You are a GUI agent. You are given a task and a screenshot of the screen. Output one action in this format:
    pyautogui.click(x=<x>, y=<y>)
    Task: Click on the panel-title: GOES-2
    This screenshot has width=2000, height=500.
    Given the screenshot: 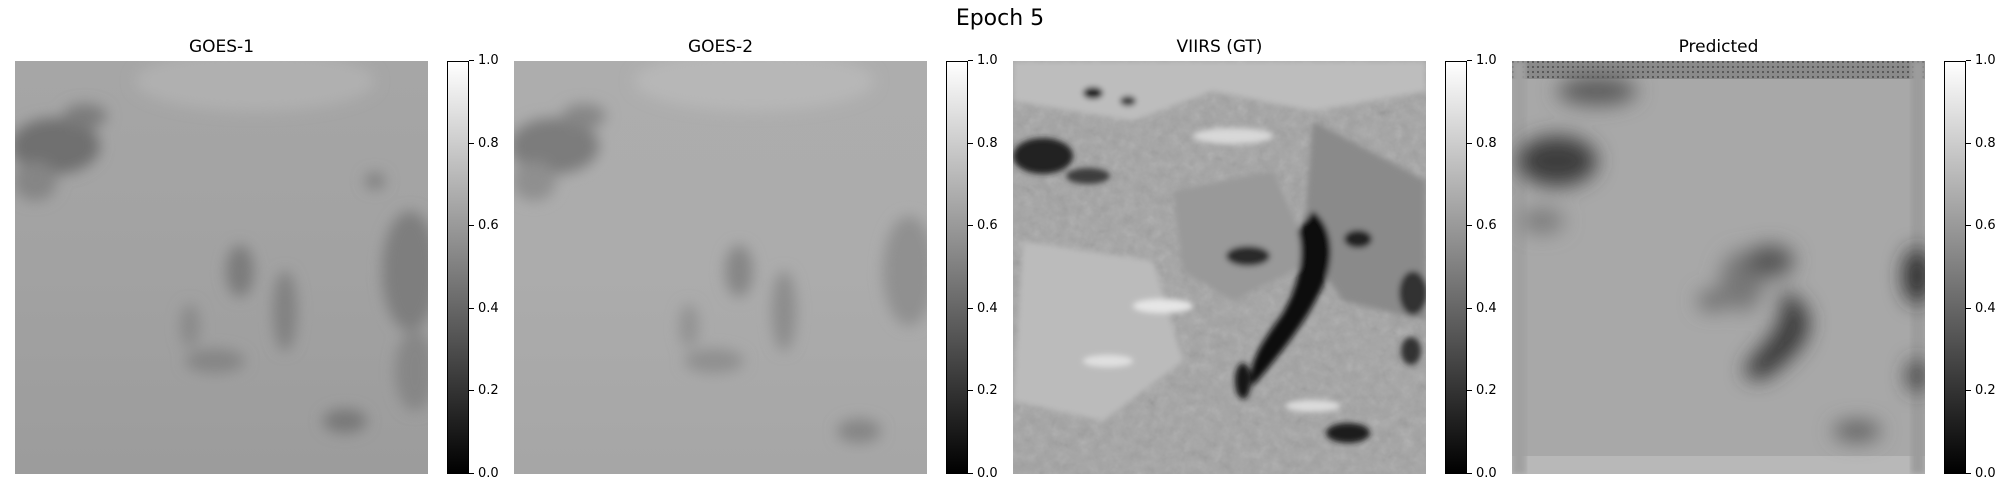 What is the action you would take?
    pyautogui.click(x=720, y=47)
    